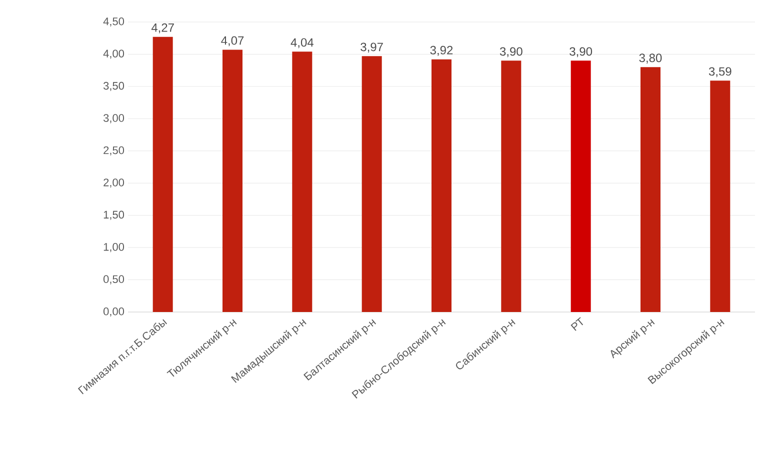 The width and height of the screenshot is (765, 474). I want to click on data-label: 3,59, so click(720, 72).